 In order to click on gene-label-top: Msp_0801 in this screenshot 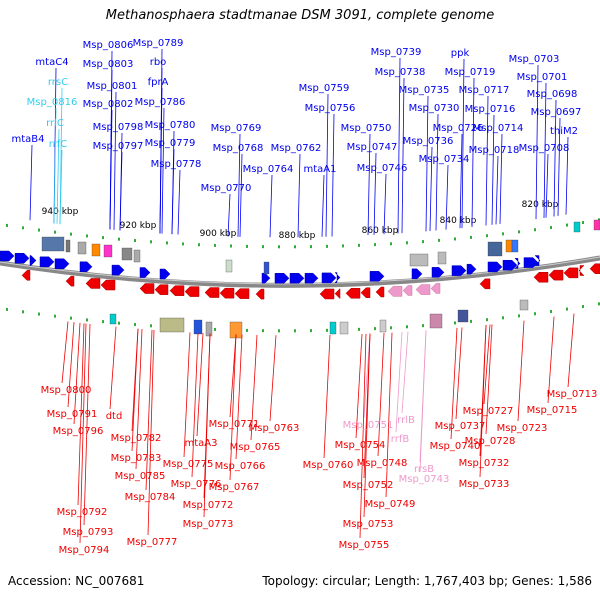, I will do `click(112, 86)`.